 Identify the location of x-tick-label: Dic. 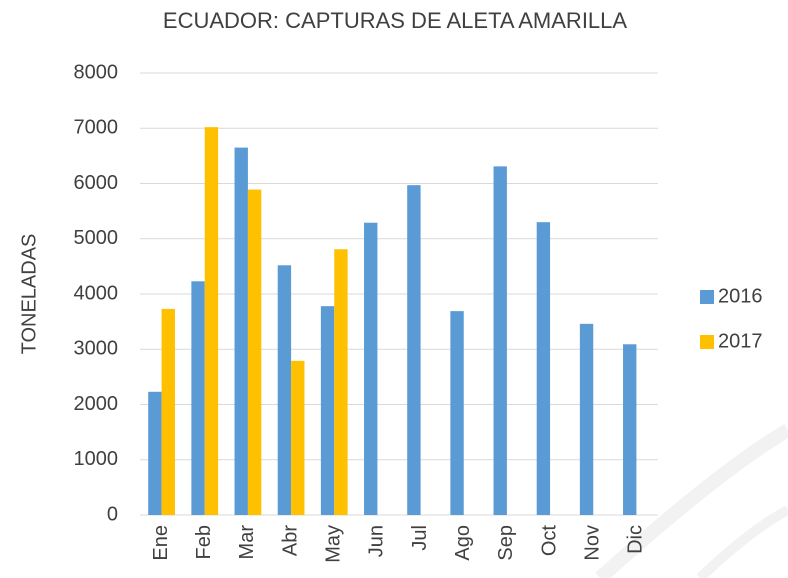
(636, 539).